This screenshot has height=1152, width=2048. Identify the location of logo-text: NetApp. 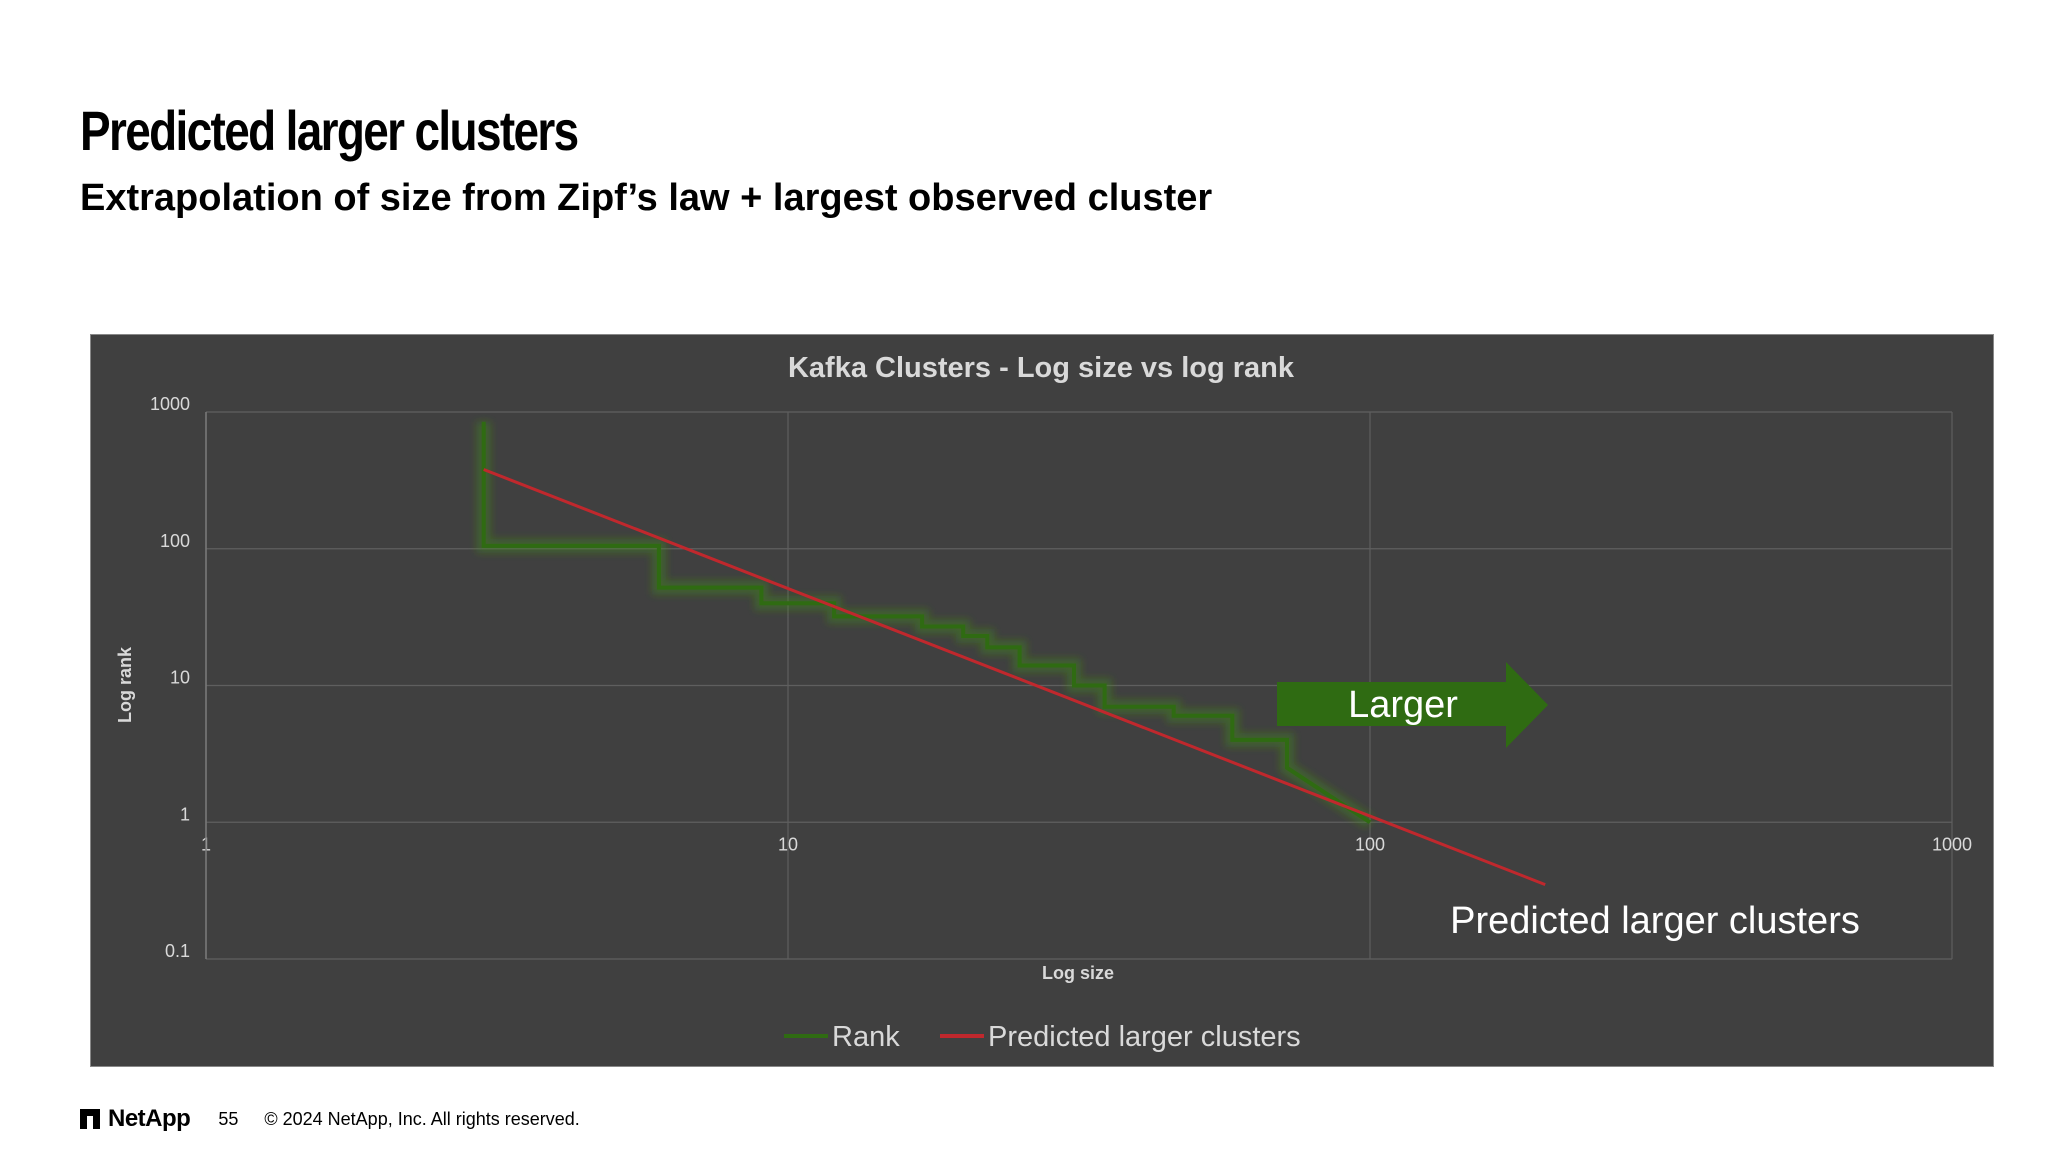
(149, 1118).